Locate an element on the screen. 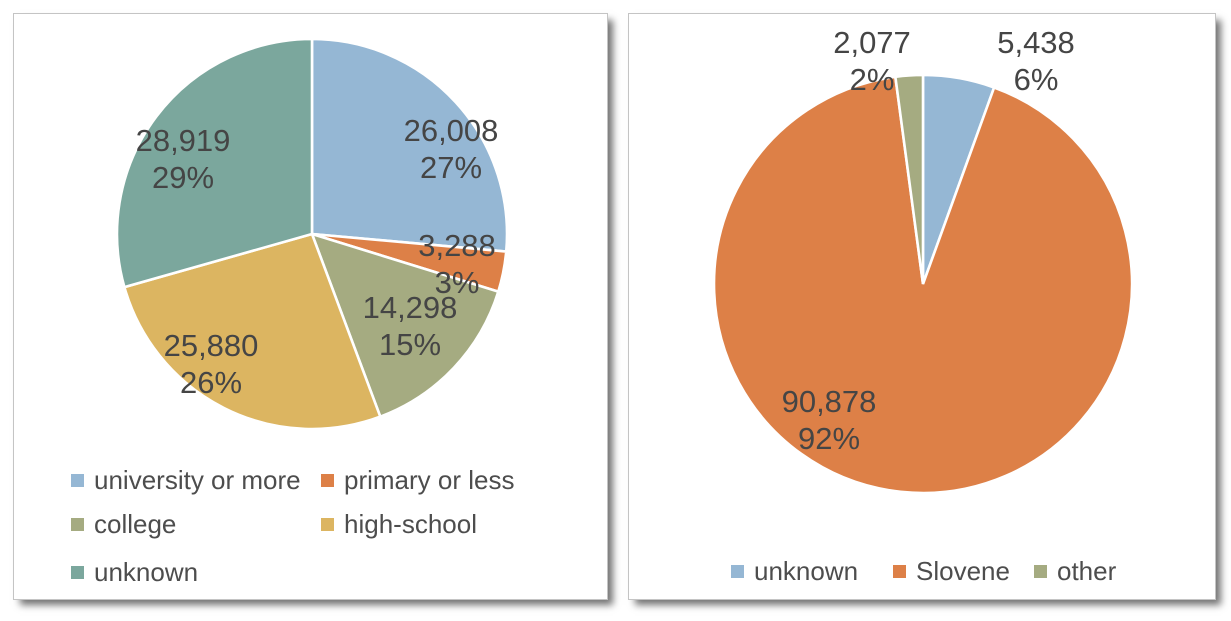 The height and width of the screenshot is (621, 1231). legend-label: other is located at coordinates (1087, 571).